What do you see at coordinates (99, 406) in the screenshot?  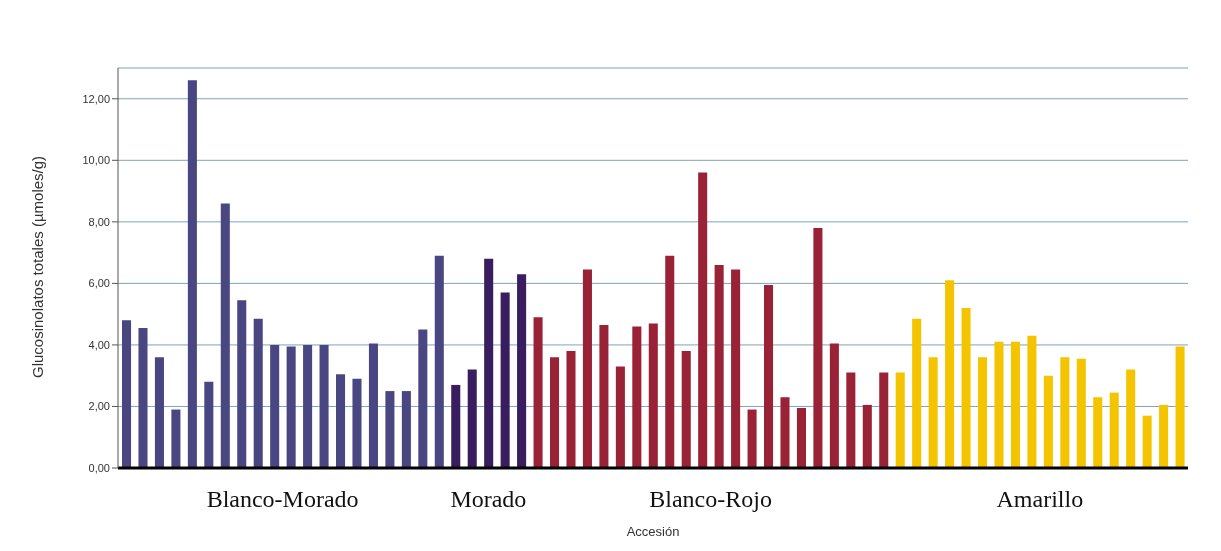 I see `y-tick-label: 2,00` at bounding box center [99, 406].